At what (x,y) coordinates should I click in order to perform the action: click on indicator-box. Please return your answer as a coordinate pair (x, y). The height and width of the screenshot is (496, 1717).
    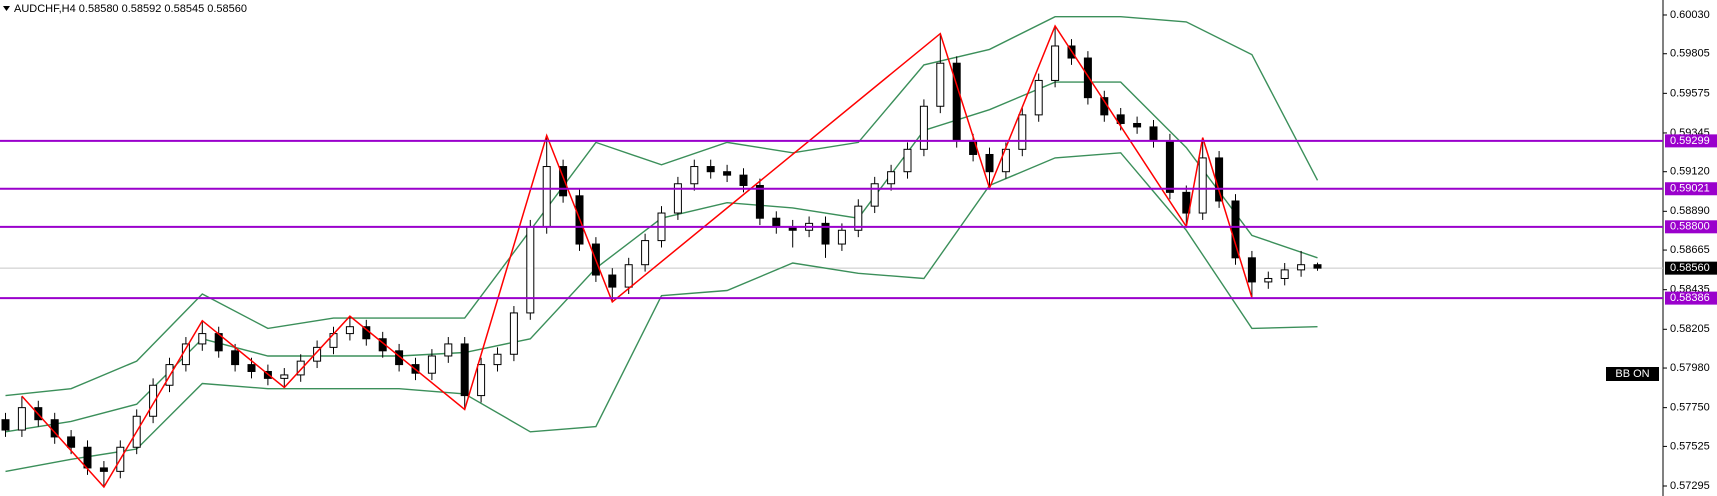
    Looking at the image, I should click on (1632, 374).